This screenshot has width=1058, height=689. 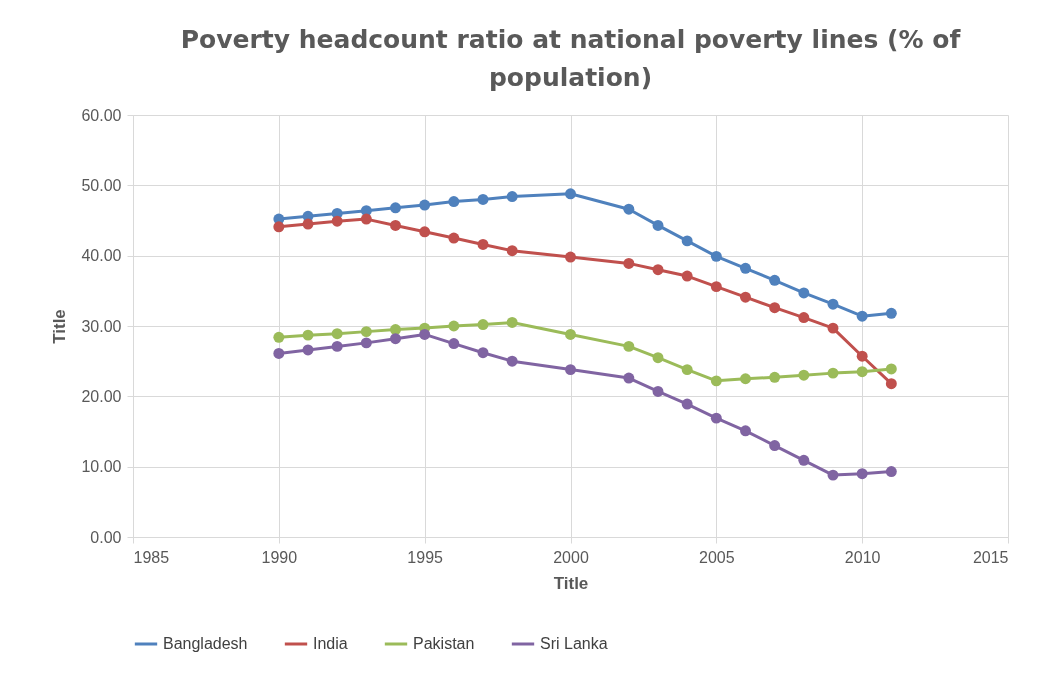 I want to click on x-tick-label: 2015, so click(x=990, y=557).